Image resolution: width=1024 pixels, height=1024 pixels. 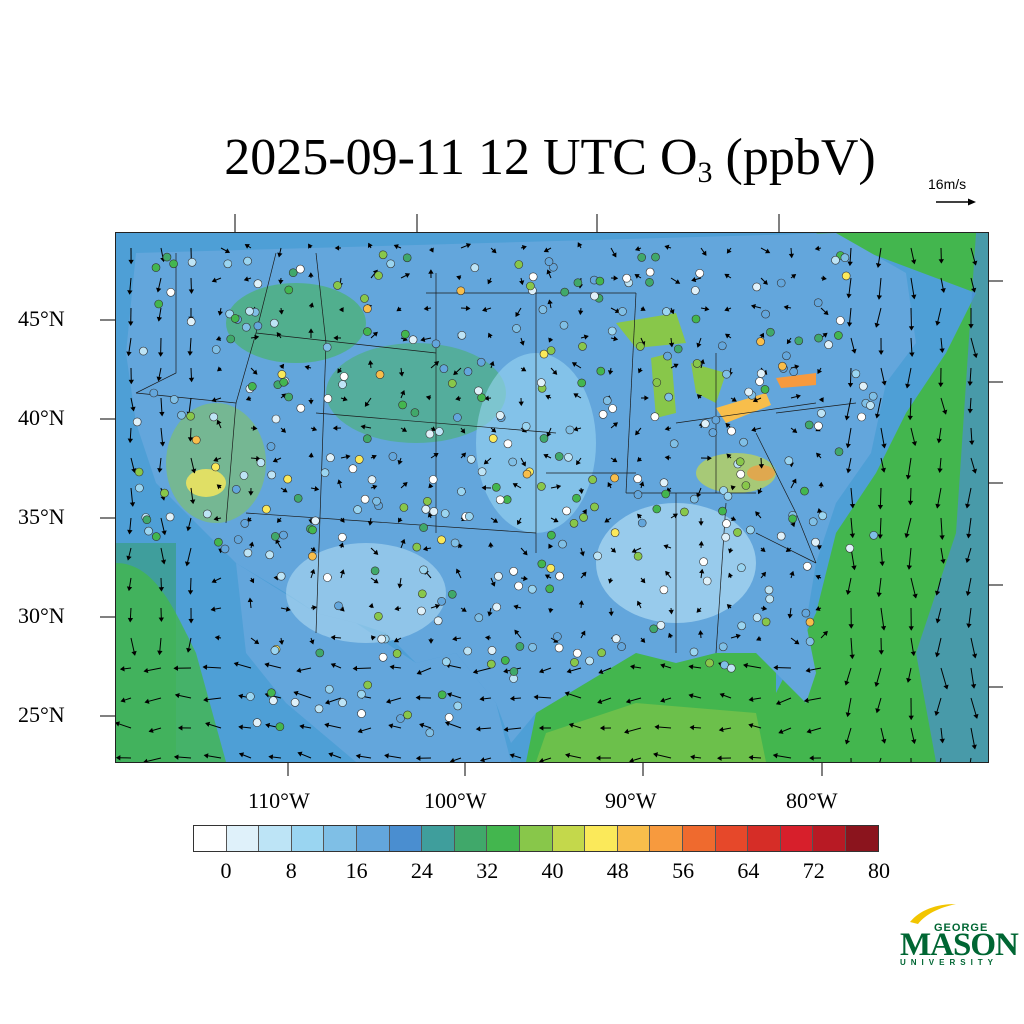 What do you see at coordinates (651, 732) in the screenshot?
I see `gulf-light-green` at bounding box center [651, 732].